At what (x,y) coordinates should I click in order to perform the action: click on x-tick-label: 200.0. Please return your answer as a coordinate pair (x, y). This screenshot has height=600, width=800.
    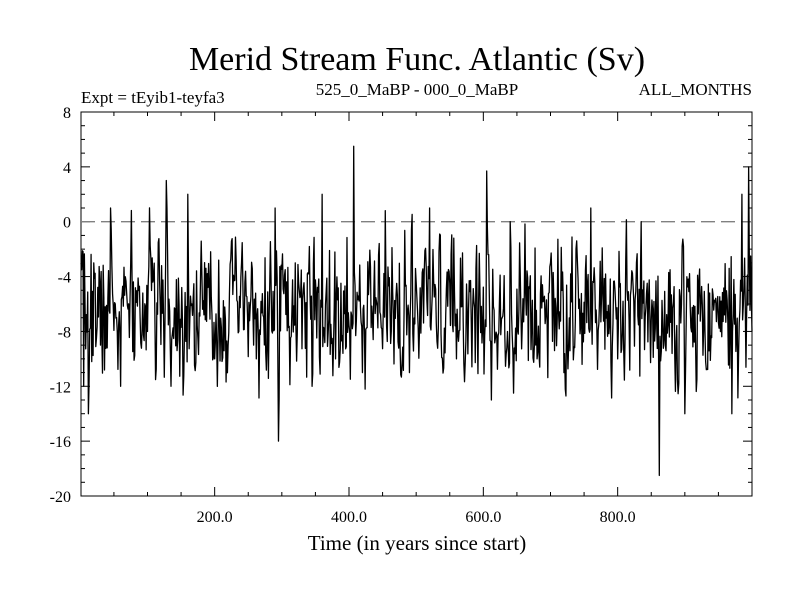
    Looking at the image, I should click on (215, 517).